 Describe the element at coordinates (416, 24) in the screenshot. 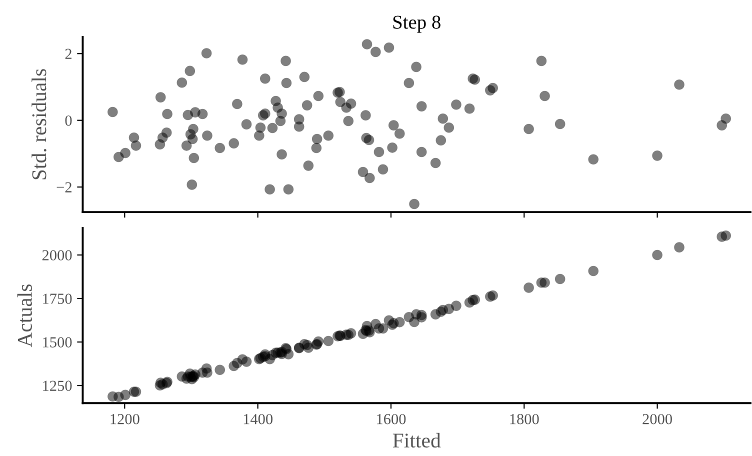

I see `chart-title: Step 8` at that location.